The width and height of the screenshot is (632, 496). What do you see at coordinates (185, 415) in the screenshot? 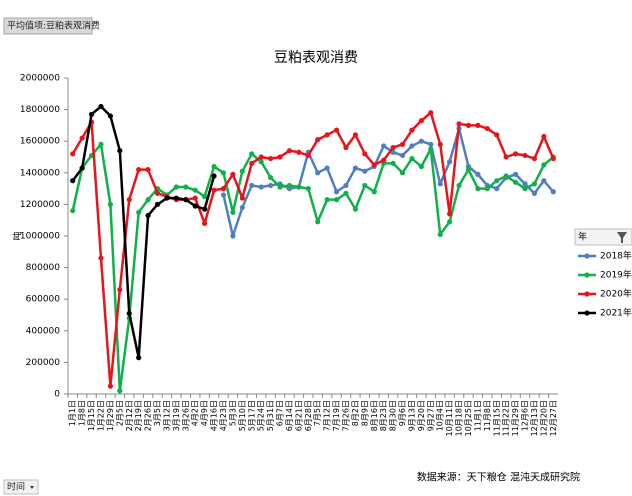
I see `x-tick-label: 3月26日` at bounding box center [185, 415].